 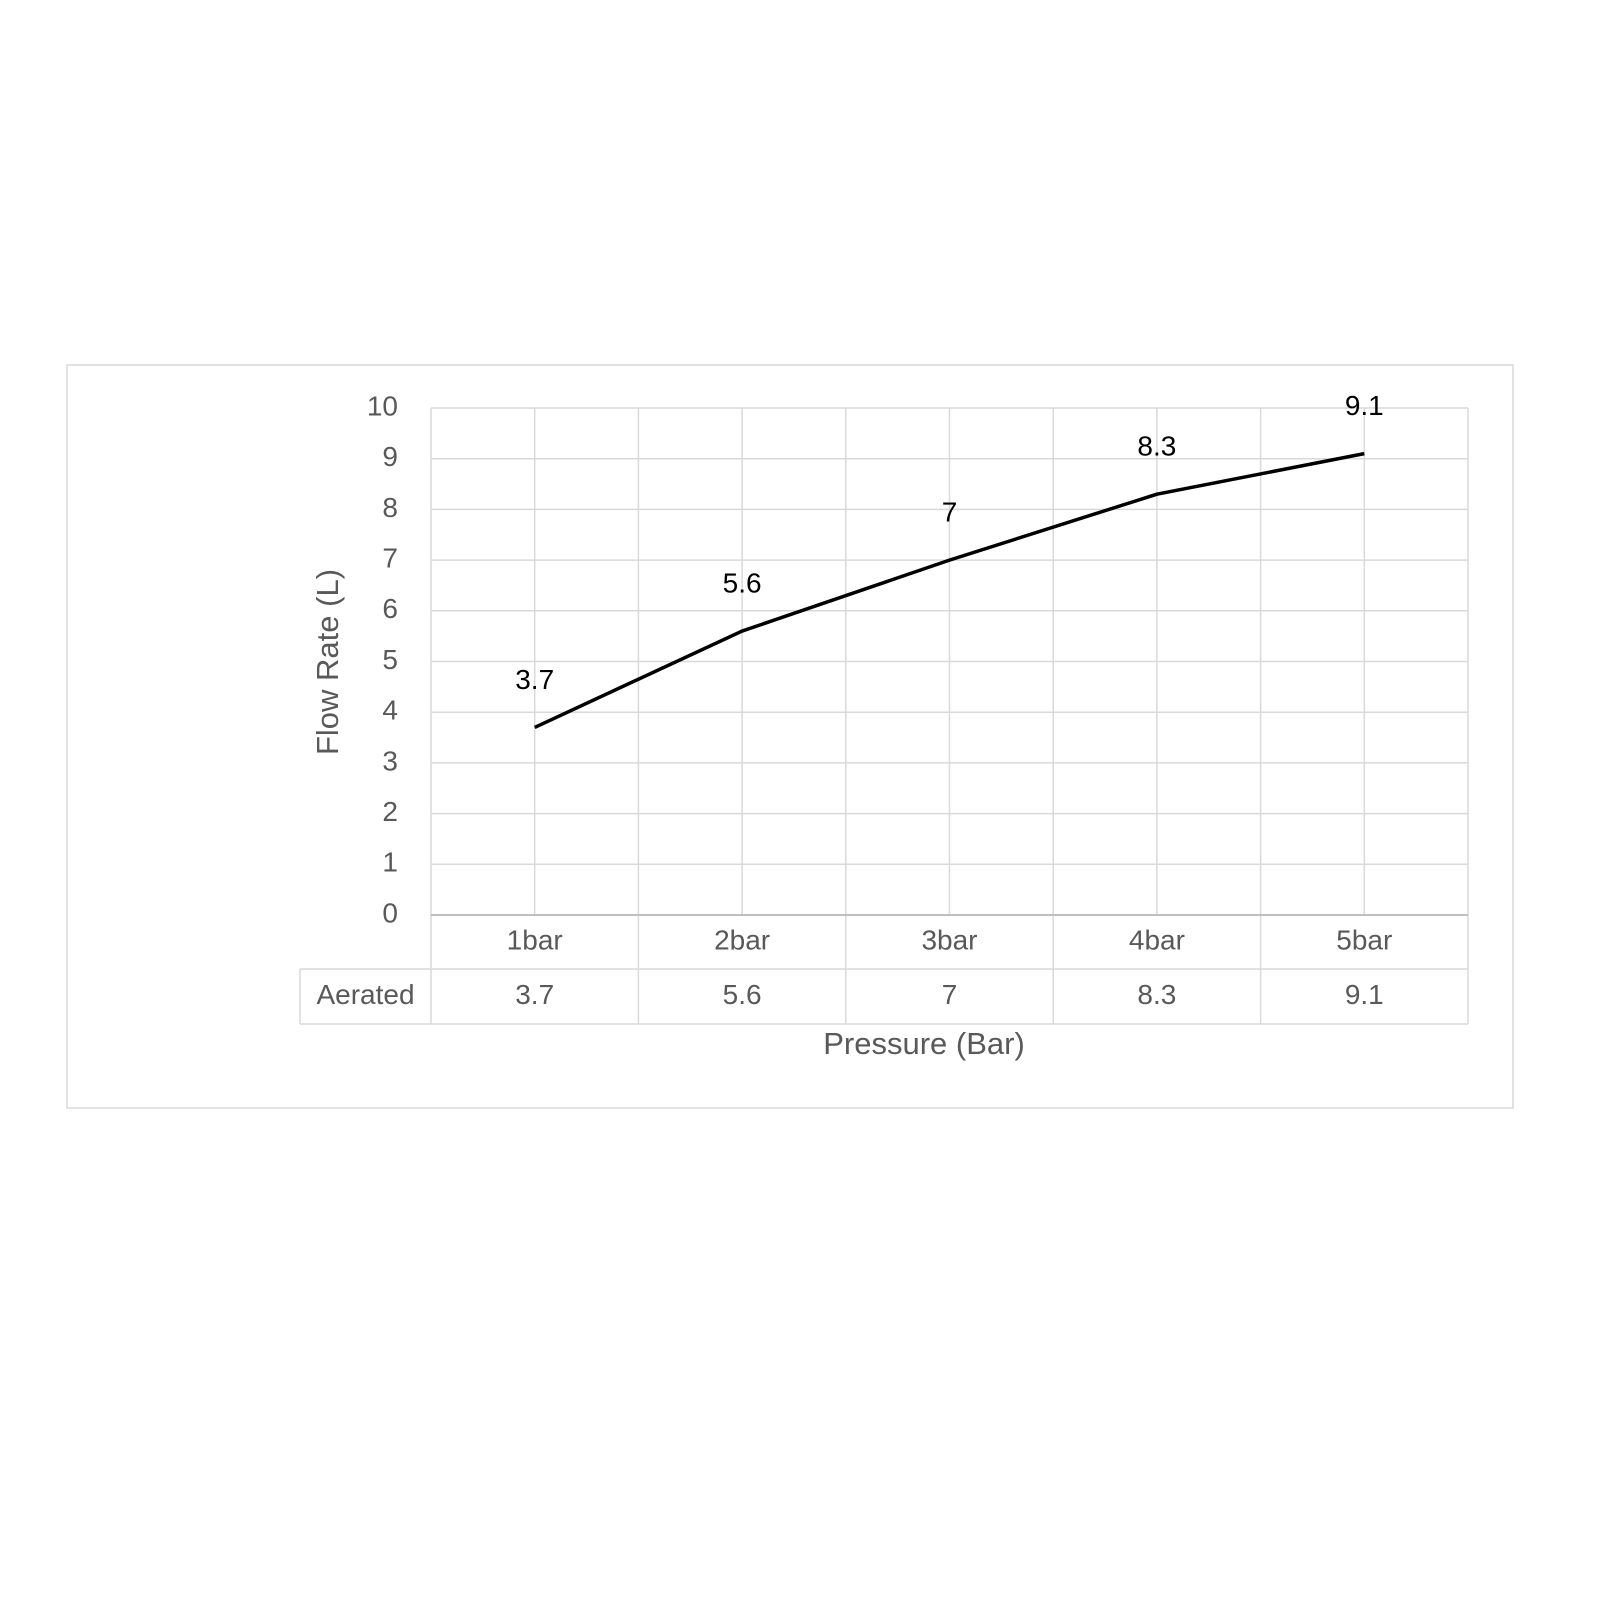 I want to click on x-tick-label: 4bar, so click(x=1157, y=939).